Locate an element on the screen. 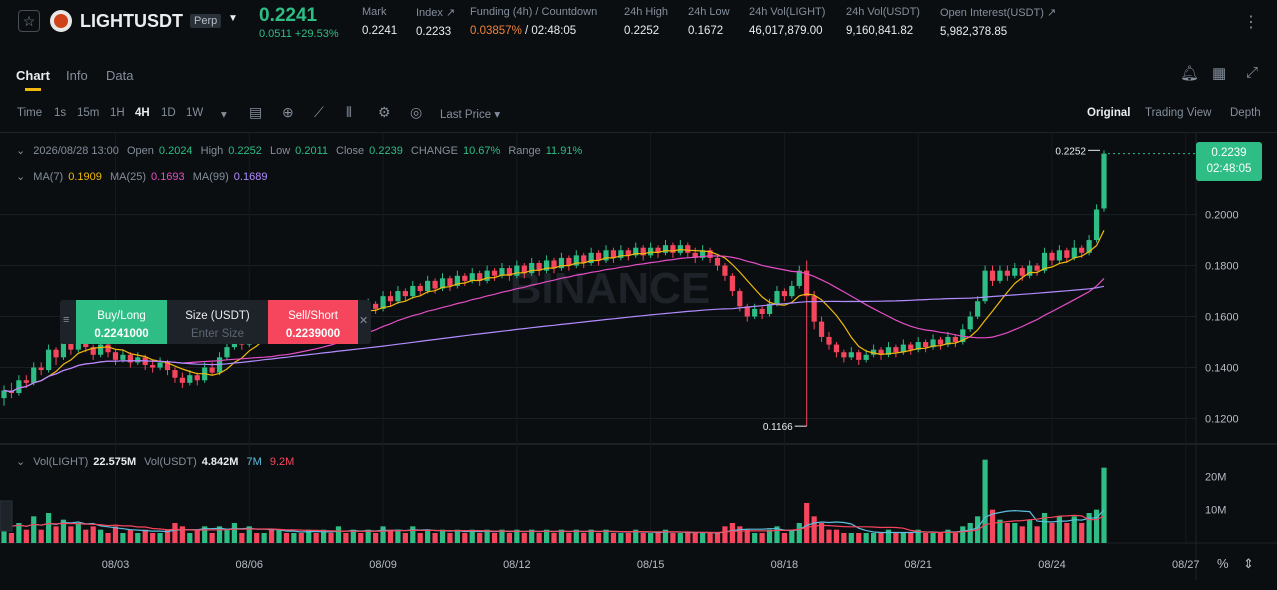 The height and width of the screenshot is (590, 1277). close-icon: ✕ is located at coordinates (364, 321).